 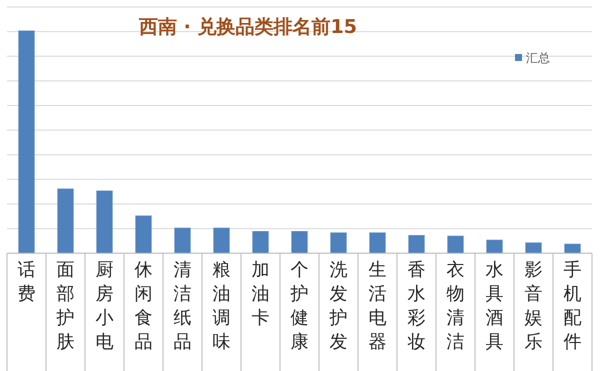 I want to click on x-tick-label: 清洁纸品, so click(x=183, y=305).